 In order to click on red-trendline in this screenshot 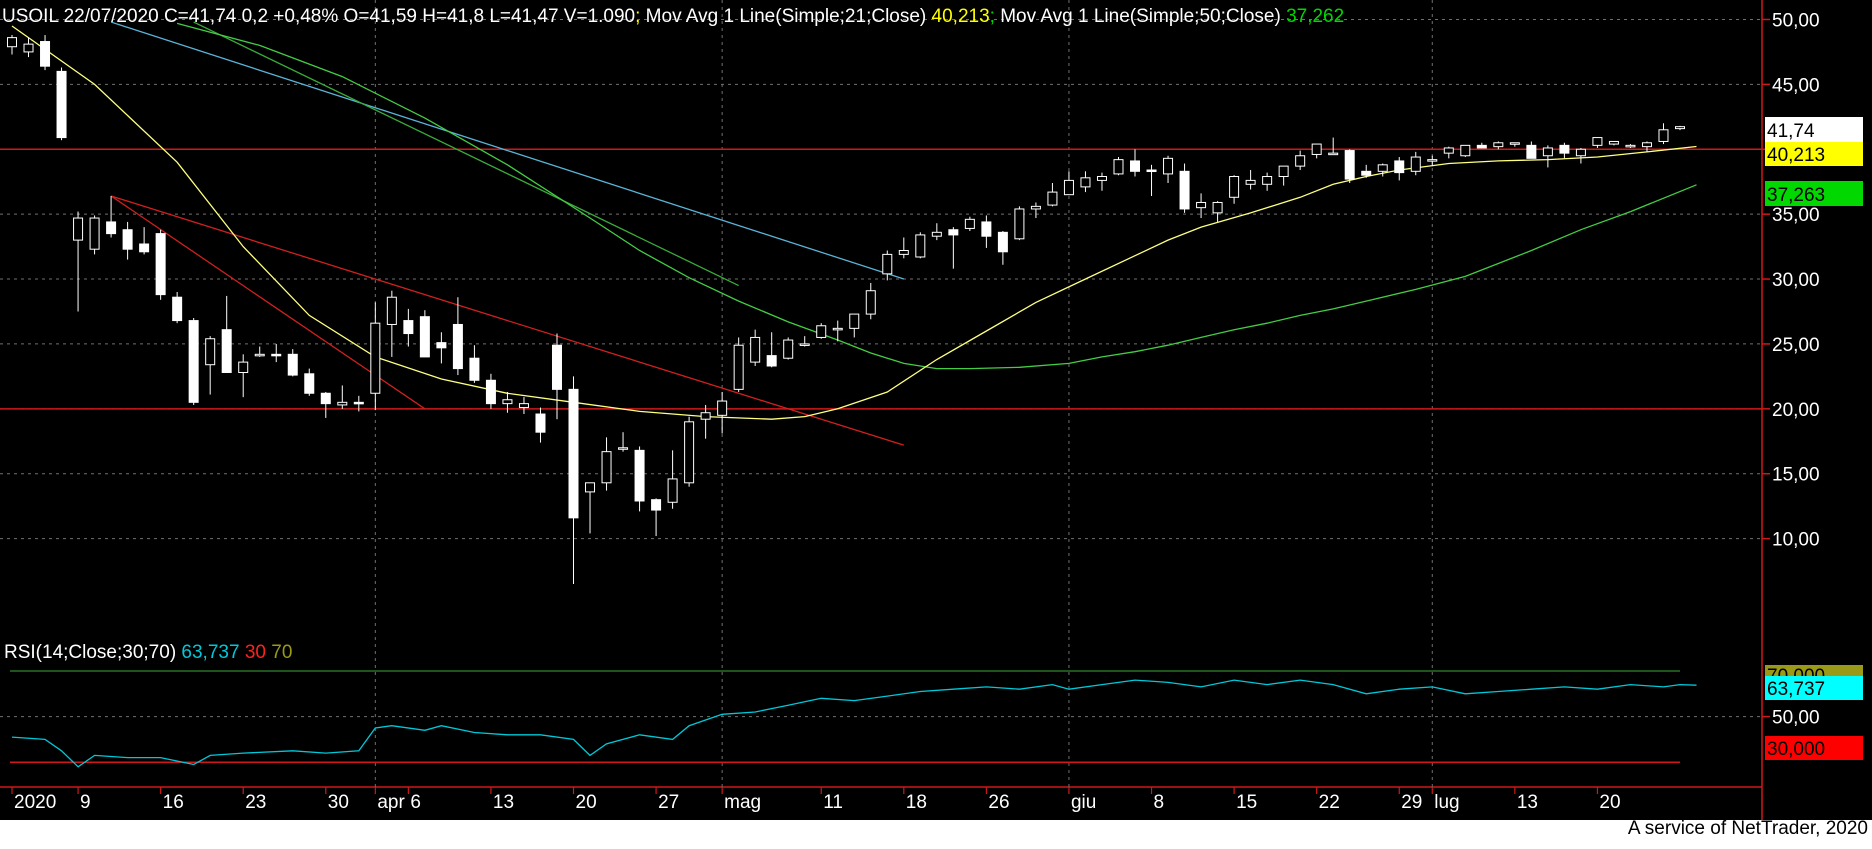, I will do `click(507, 320)`.